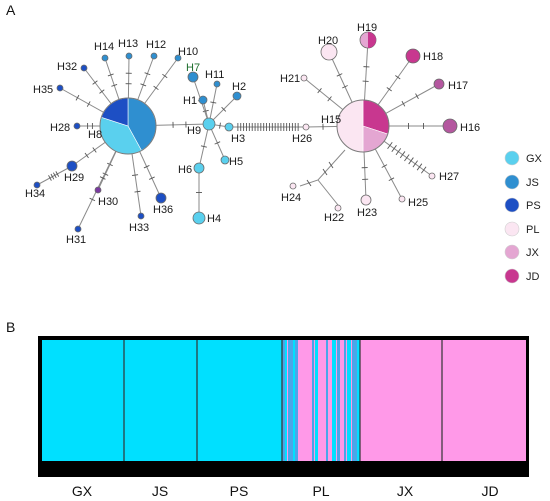 This screenshot has width=550, height=501. I want to click on label-h5: H5, so click(236, 162).